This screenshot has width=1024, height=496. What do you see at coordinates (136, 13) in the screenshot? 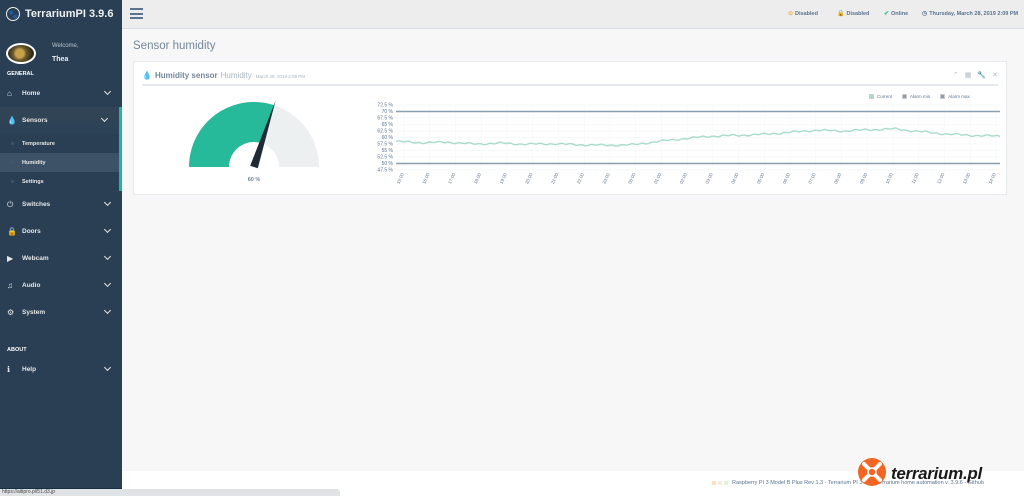
I see `menu-toggle-icon` at bounding box center [136, 13].